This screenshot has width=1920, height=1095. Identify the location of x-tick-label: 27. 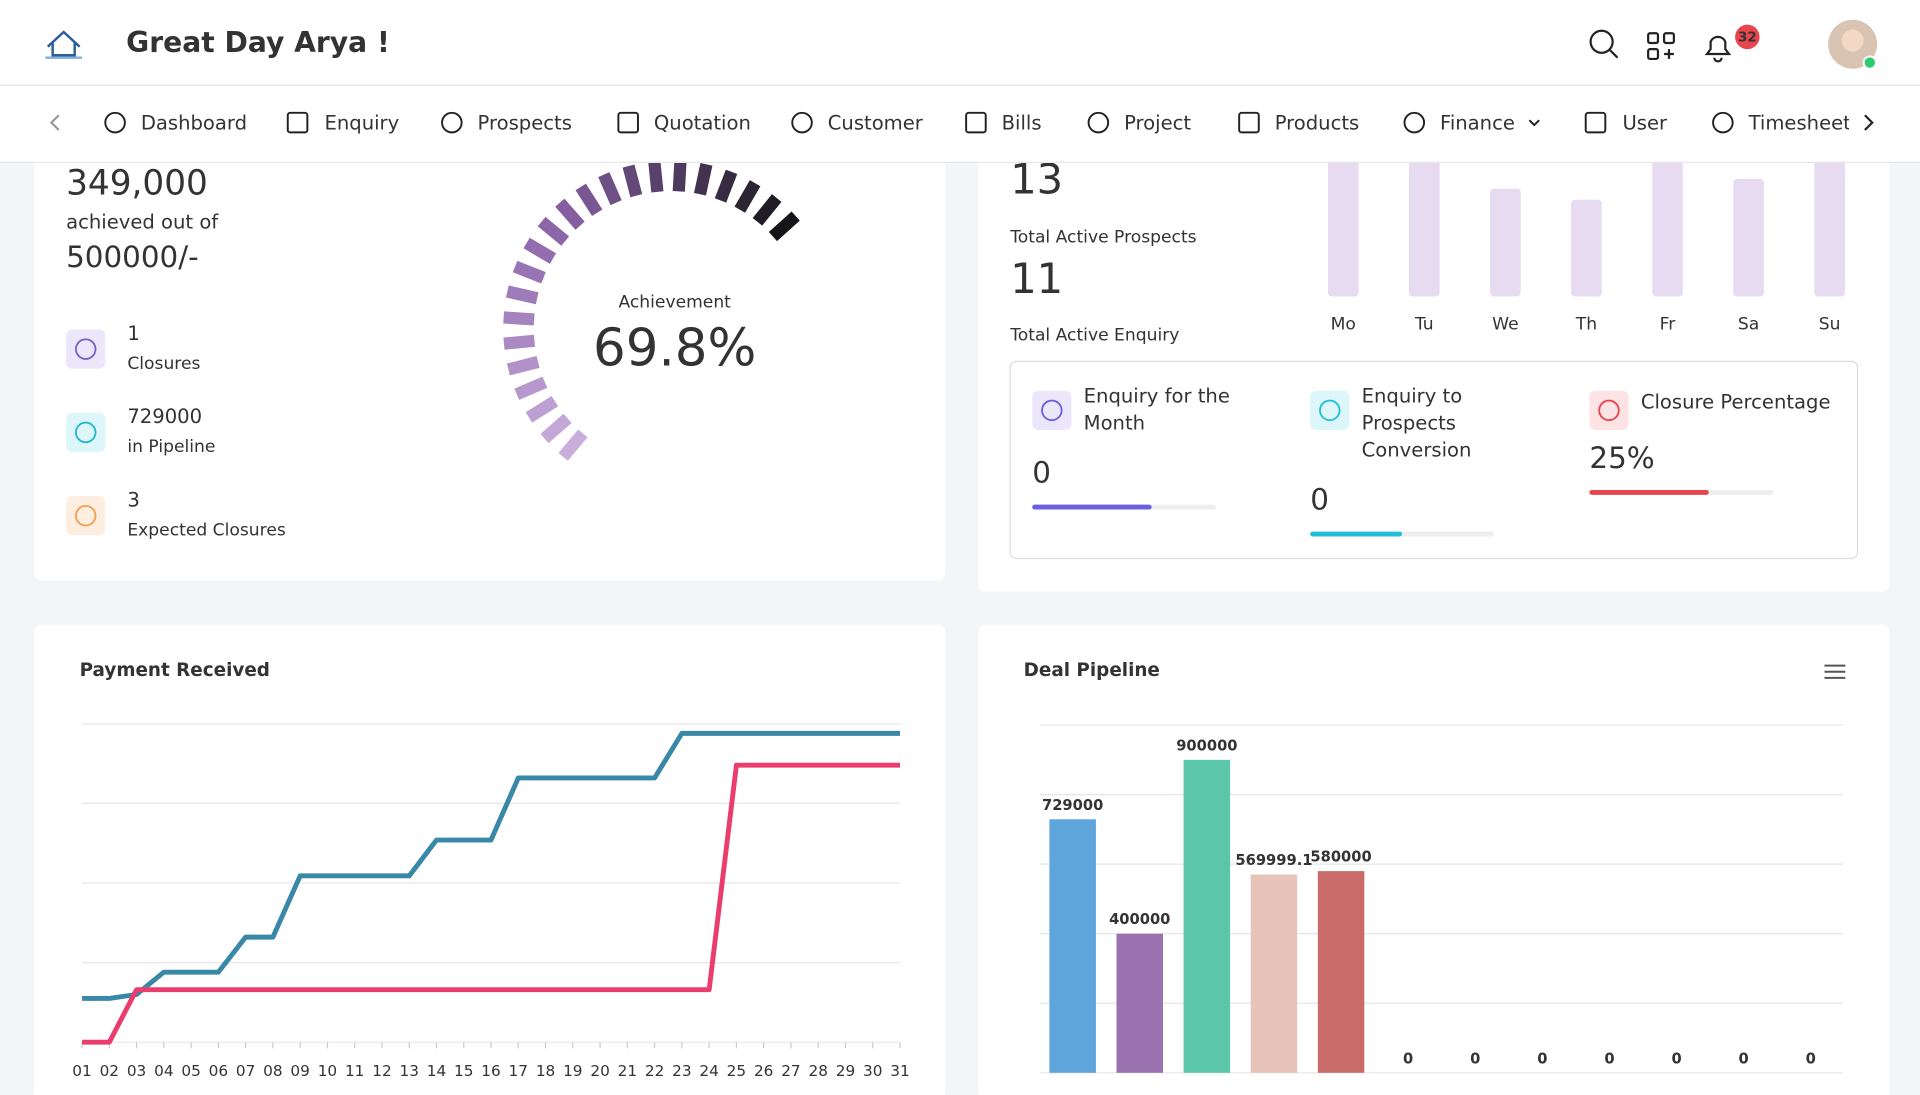
(790, 1071).